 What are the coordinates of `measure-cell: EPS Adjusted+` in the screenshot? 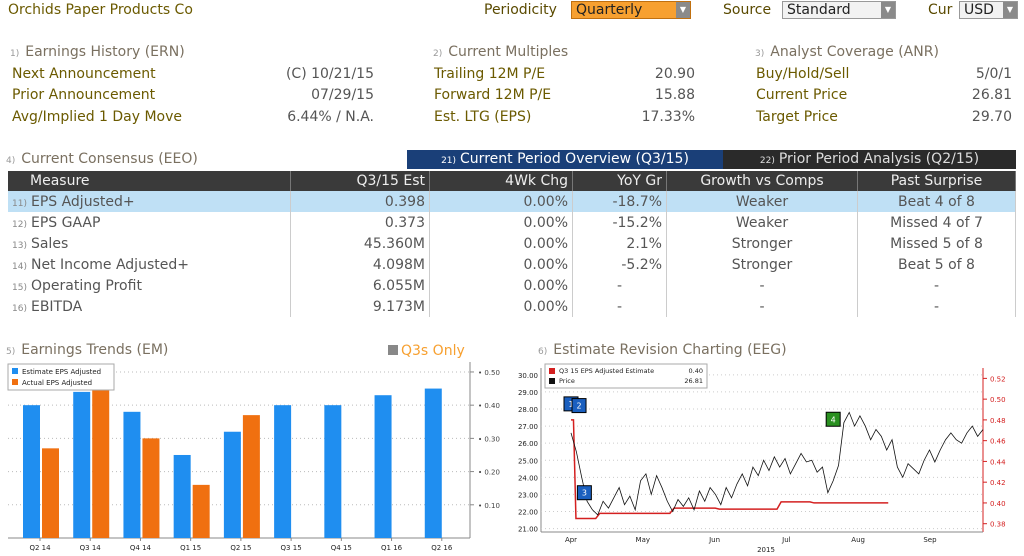 It's located at (82, 201).